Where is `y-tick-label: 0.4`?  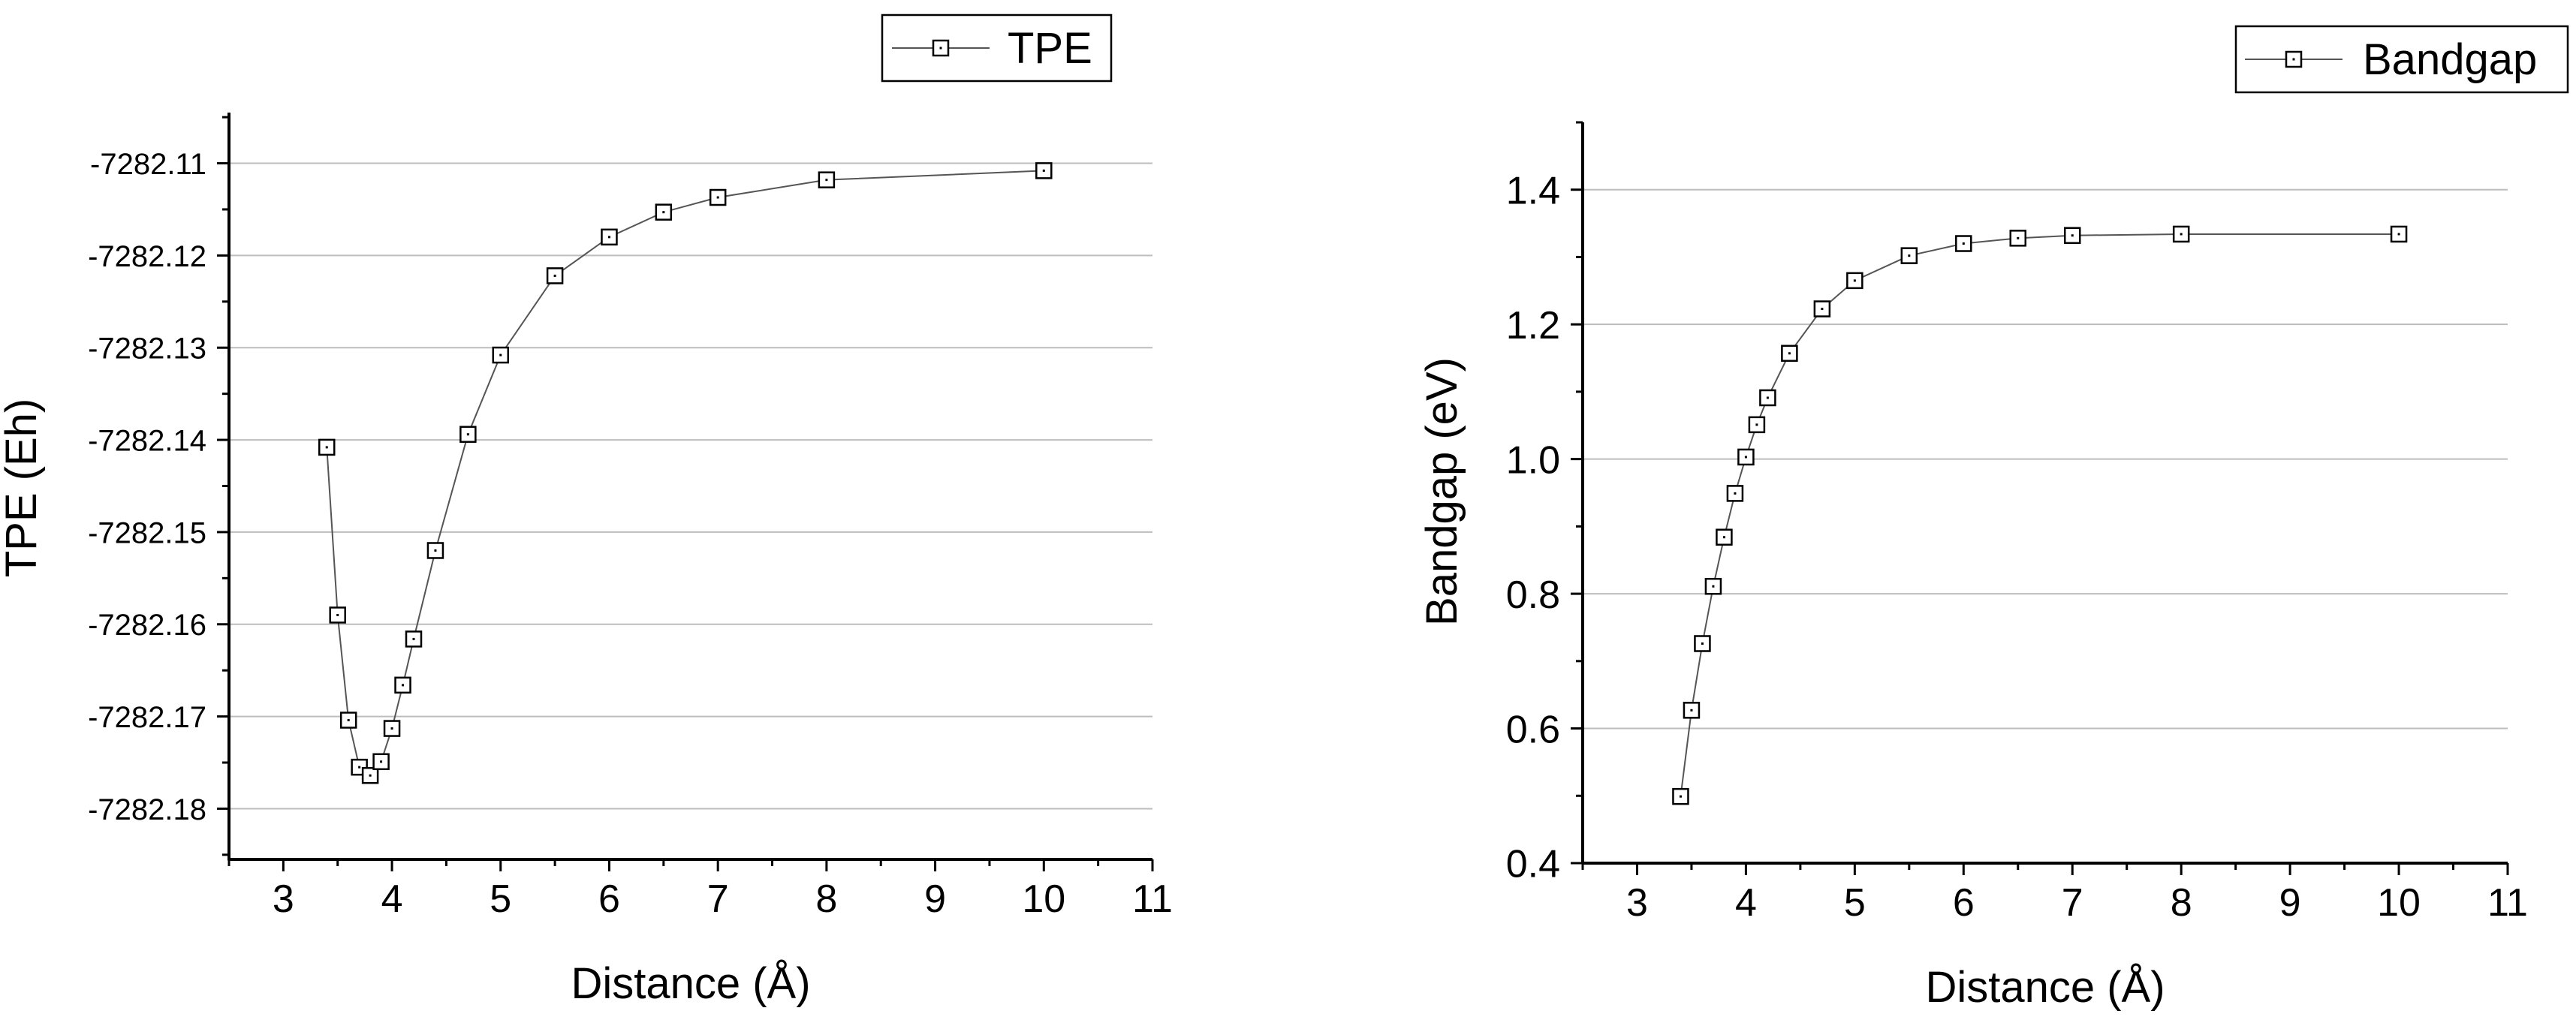
y-tick-label: 0.4 is located at coordinates (1533, 864).